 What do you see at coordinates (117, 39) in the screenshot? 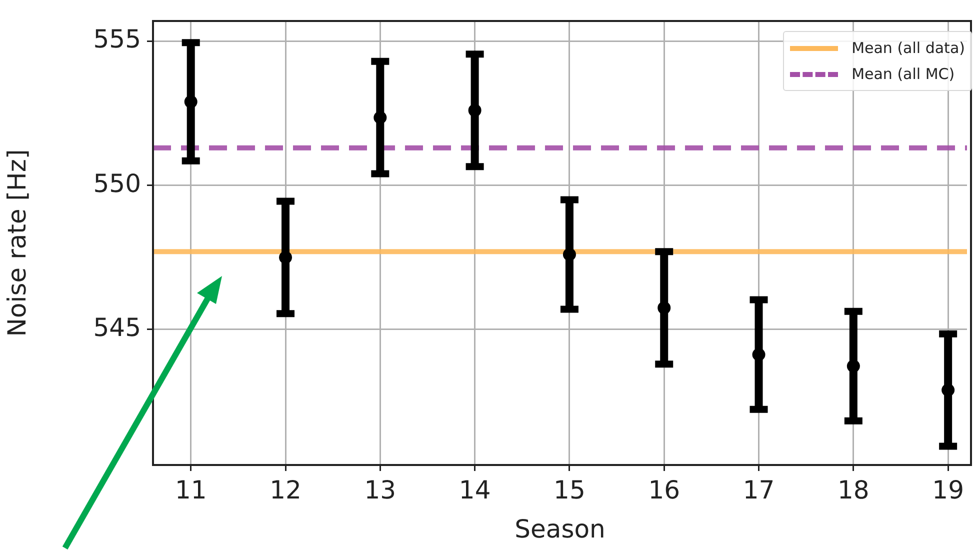
I see `y-tick-label: 555` at bounding box center [117, 39].